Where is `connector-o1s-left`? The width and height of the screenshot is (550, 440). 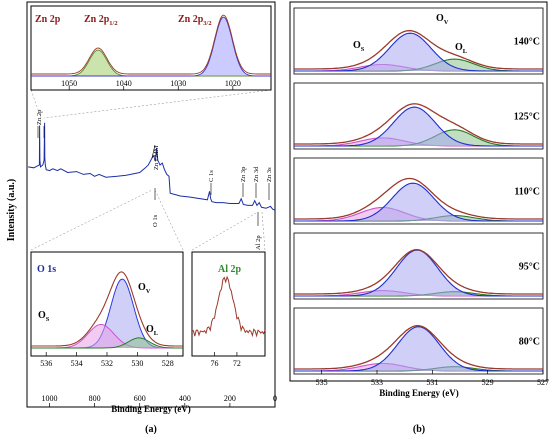
connector-o1s-left is located at coordinates (91, 220).